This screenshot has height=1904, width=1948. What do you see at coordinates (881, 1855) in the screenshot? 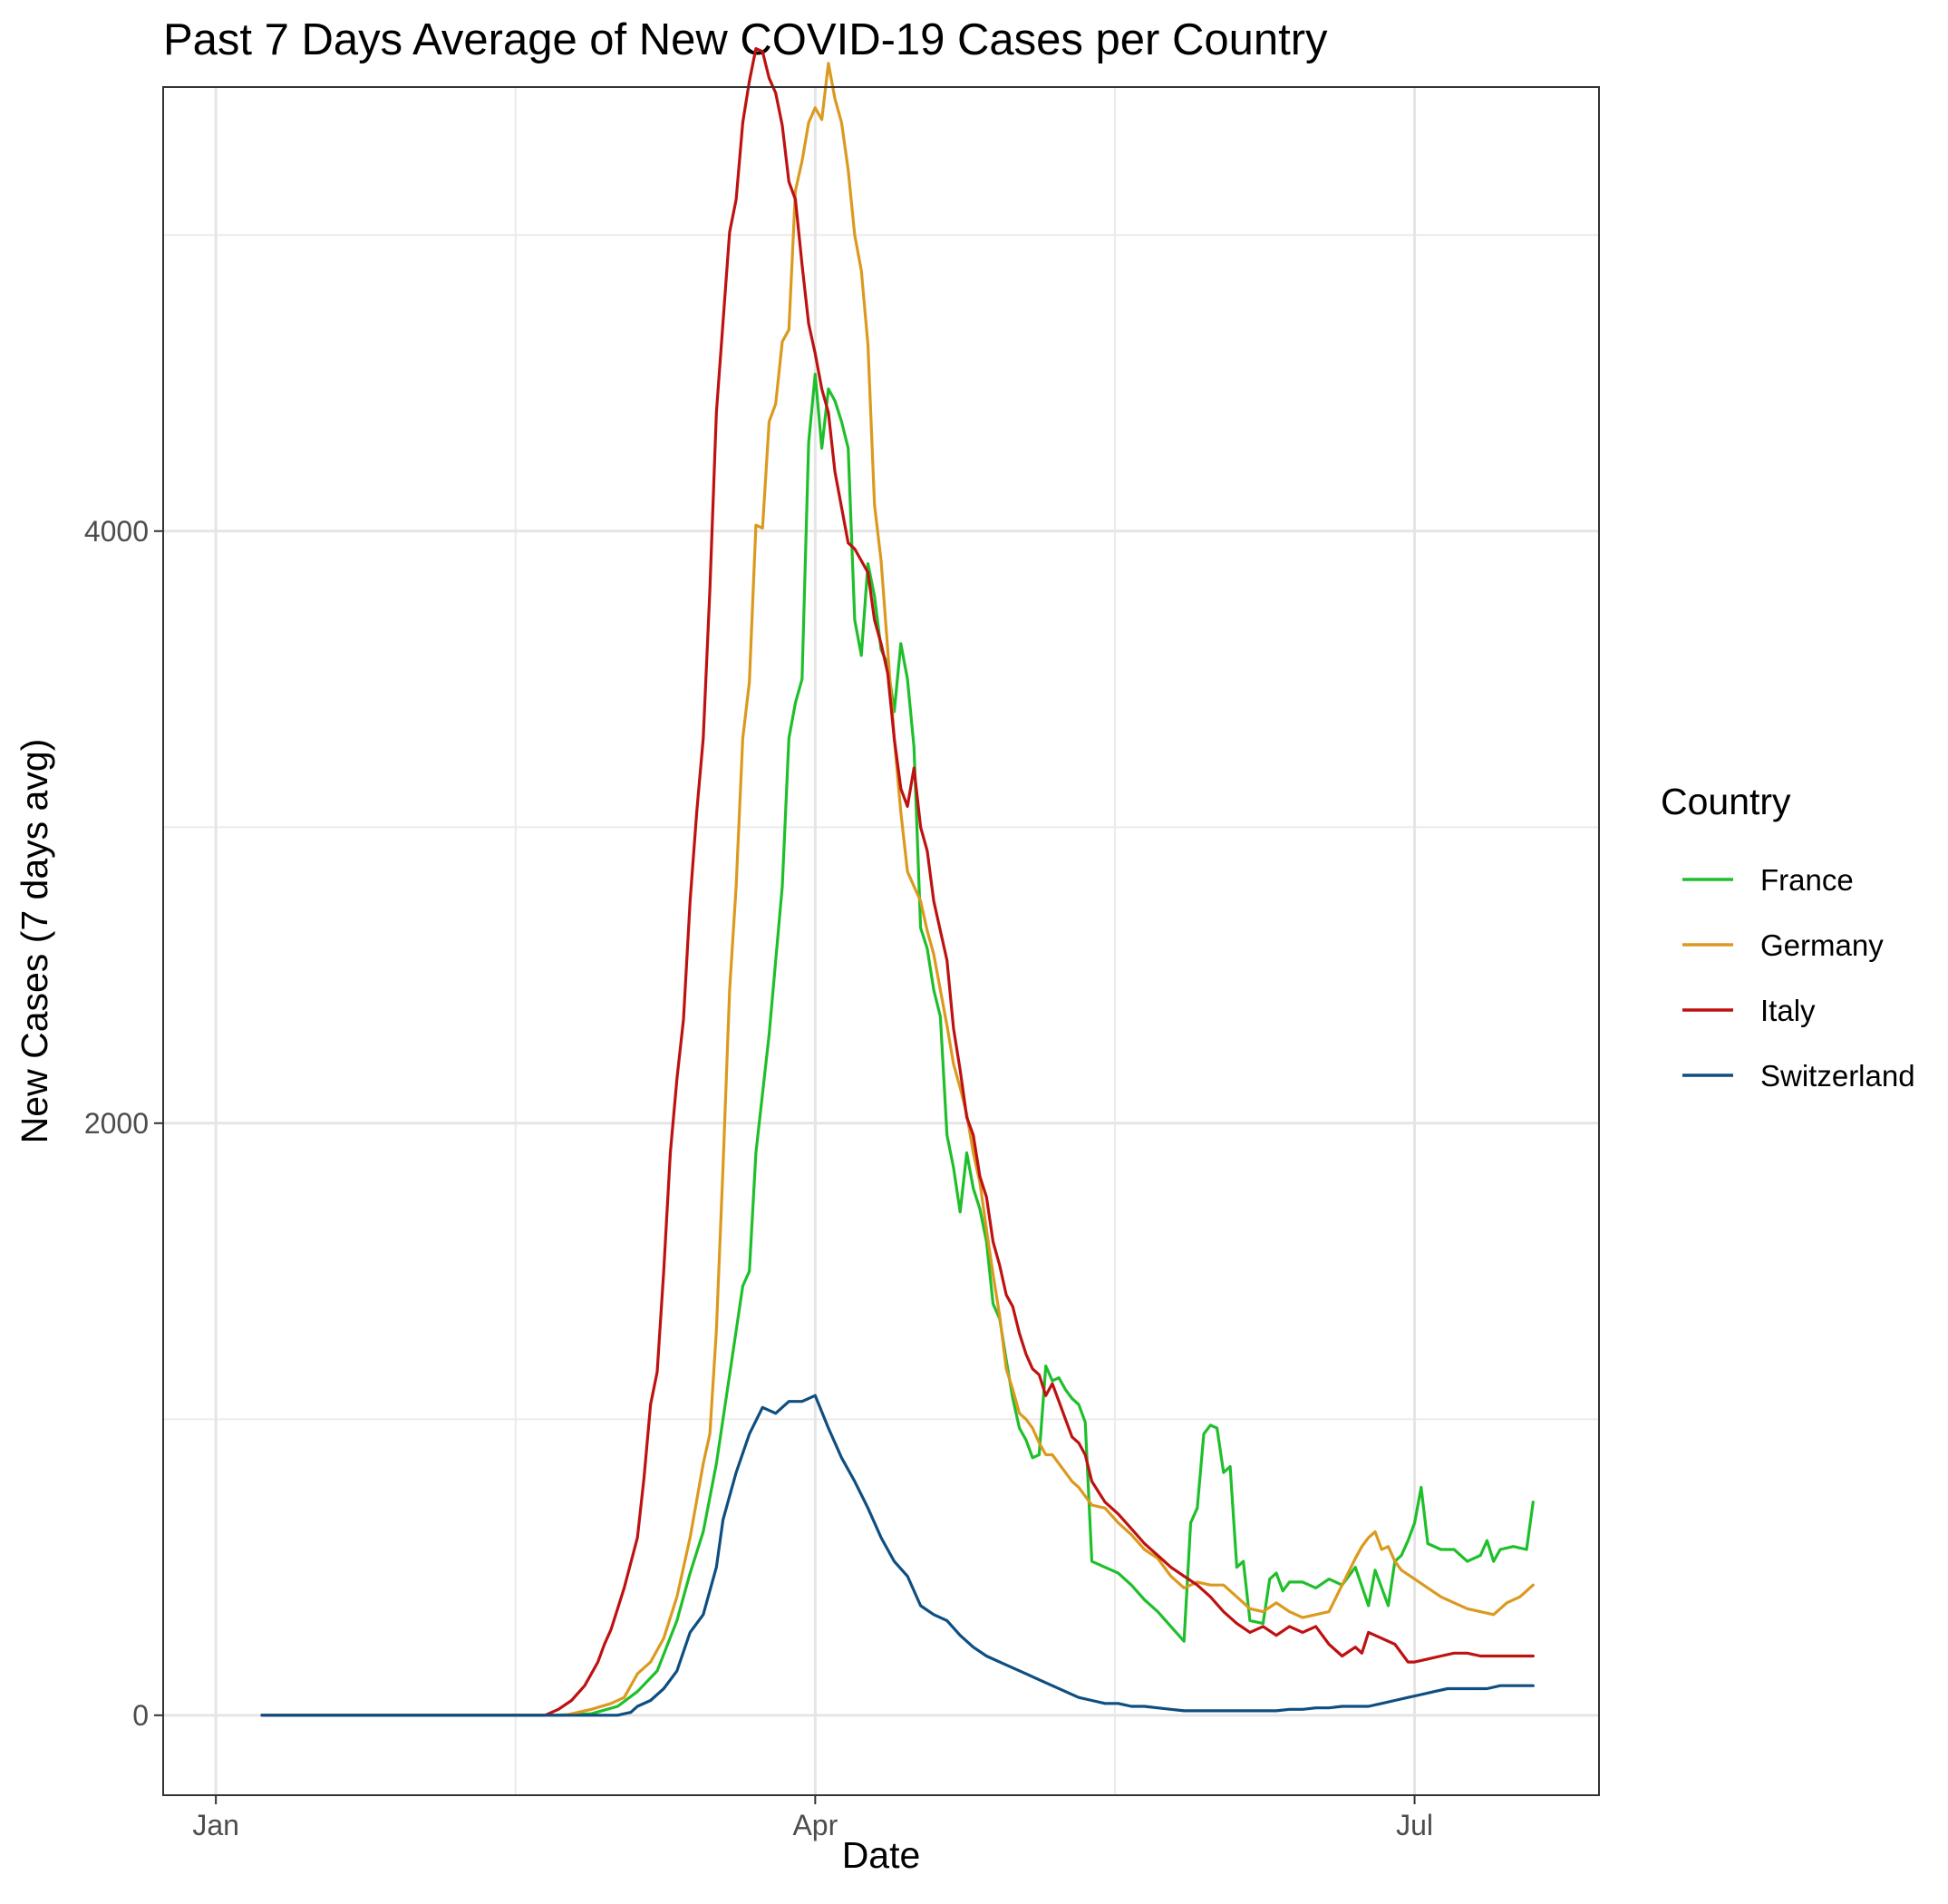
I see `x-axis-title: Date` at bounding box center [881, 1855].